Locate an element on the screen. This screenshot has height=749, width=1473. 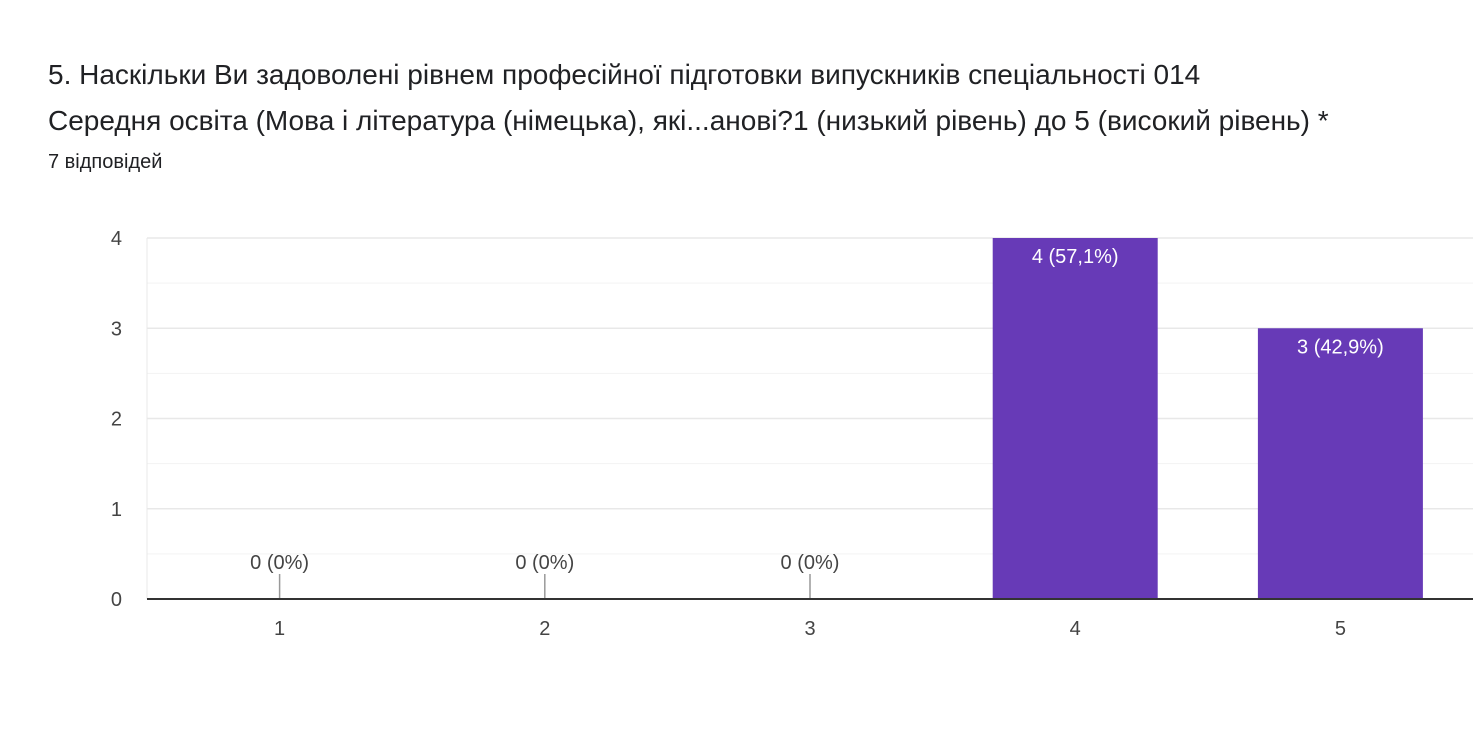
y-tick-label: 3 is located at coordinates (116, 329).